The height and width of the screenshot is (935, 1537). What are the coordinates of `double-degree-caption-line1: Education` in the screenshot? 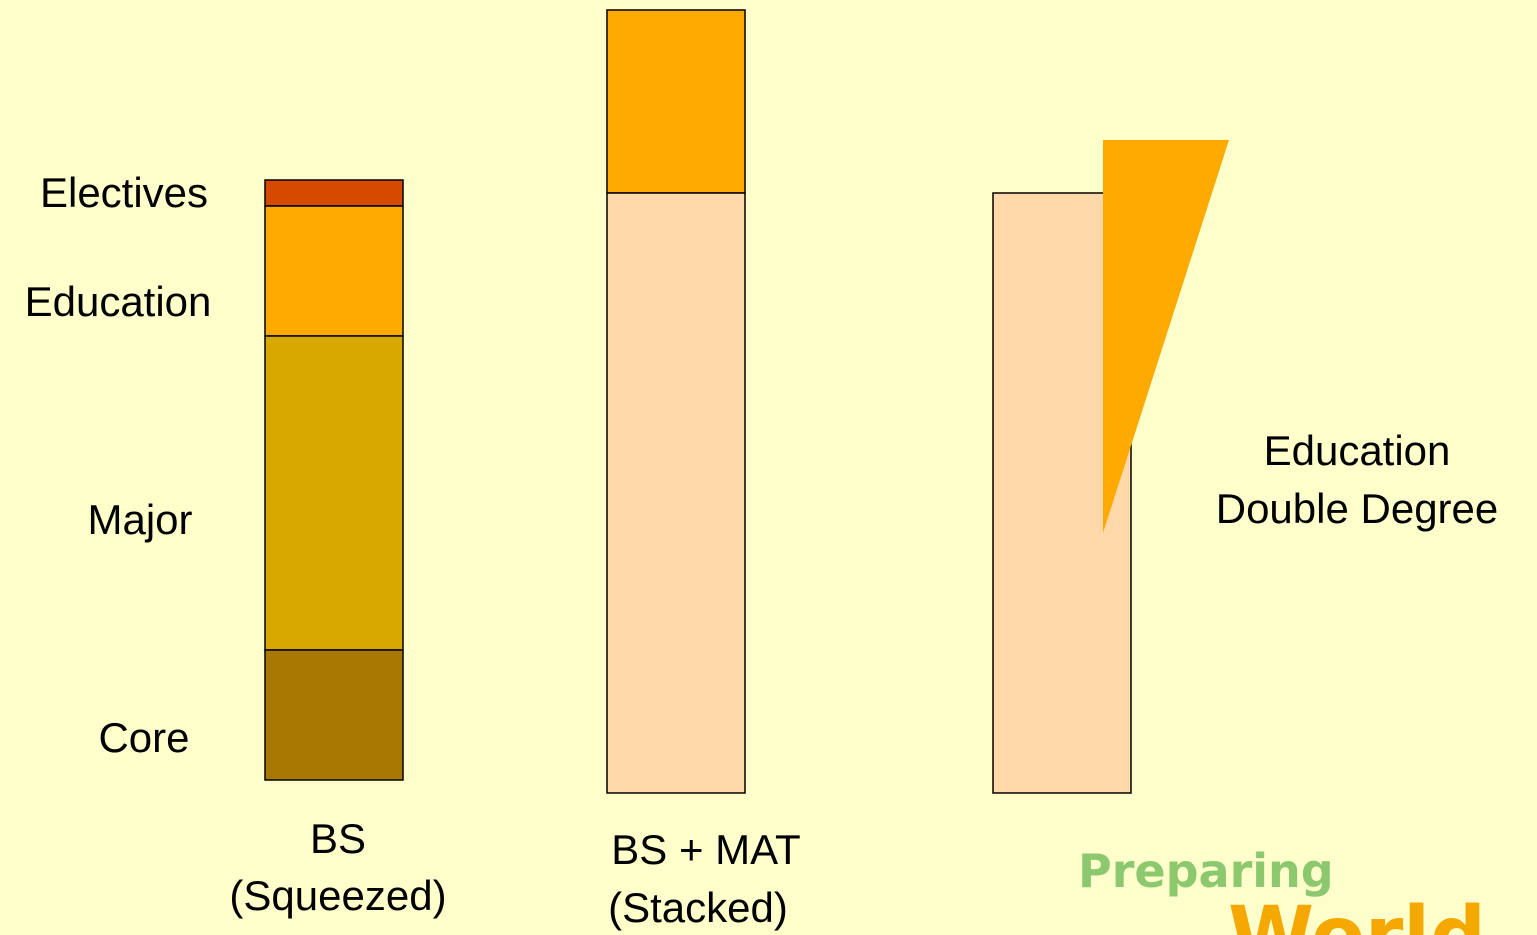 It's located at (1357, 450).